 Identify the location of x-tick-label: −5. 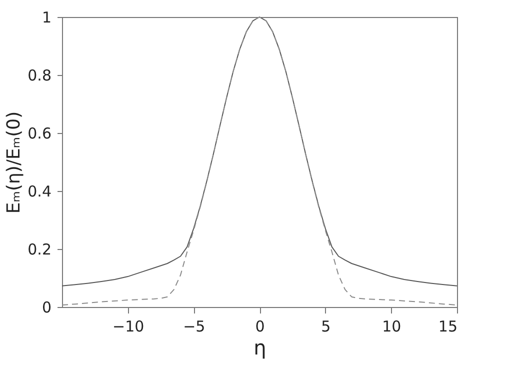
(194, 327).